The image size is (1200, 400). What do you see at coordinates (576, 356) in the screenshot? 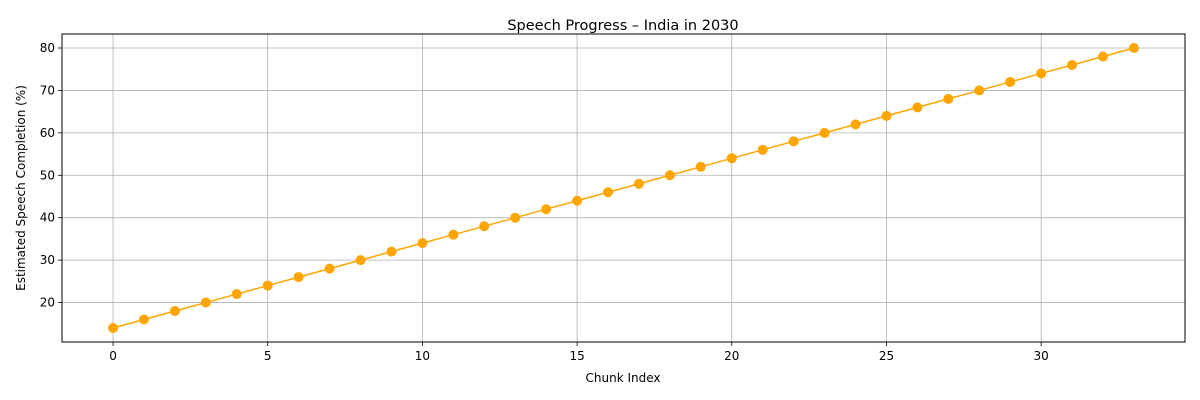
I see `x-tick-label: 15` at bounding box center [576, 356].